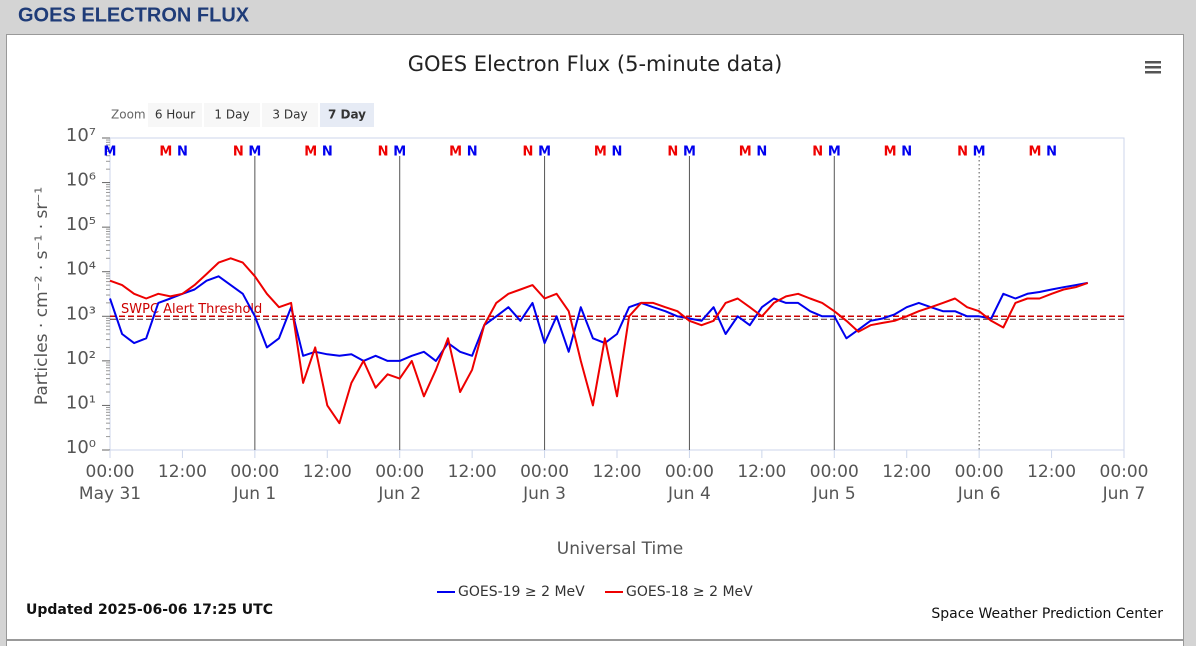  I want to click on y-tick-label: 10⁵, so click(81, 224).